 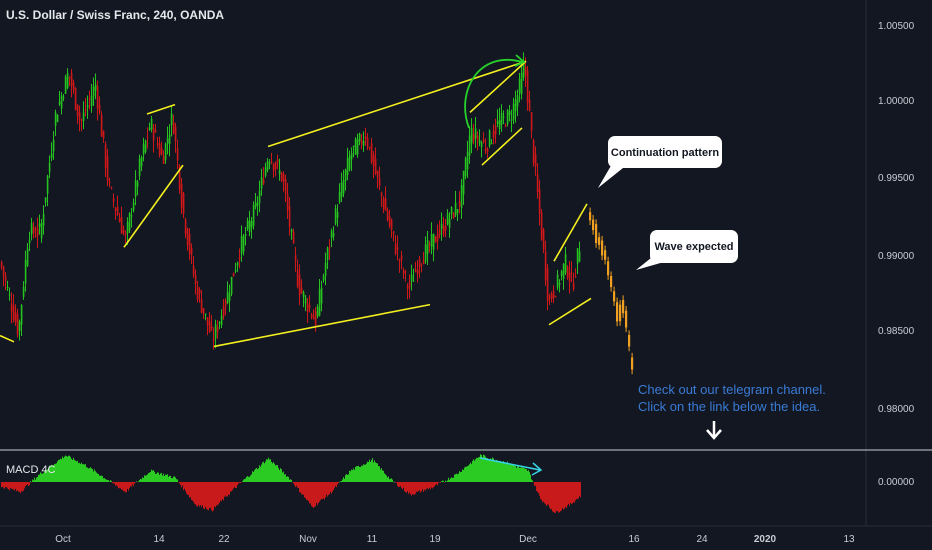 I want to click on callout-continuation-text: Continuation pattern, so click(x=665, y=153).